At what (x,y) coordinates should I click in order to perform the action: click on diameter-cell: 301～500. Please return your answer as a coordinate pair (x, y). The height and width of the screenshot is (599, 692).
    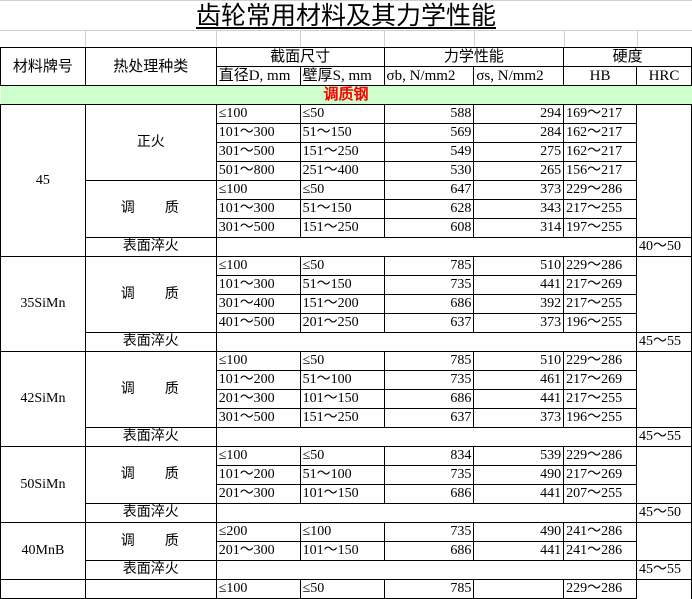
    Looking at the image, I should click on (258, 418).